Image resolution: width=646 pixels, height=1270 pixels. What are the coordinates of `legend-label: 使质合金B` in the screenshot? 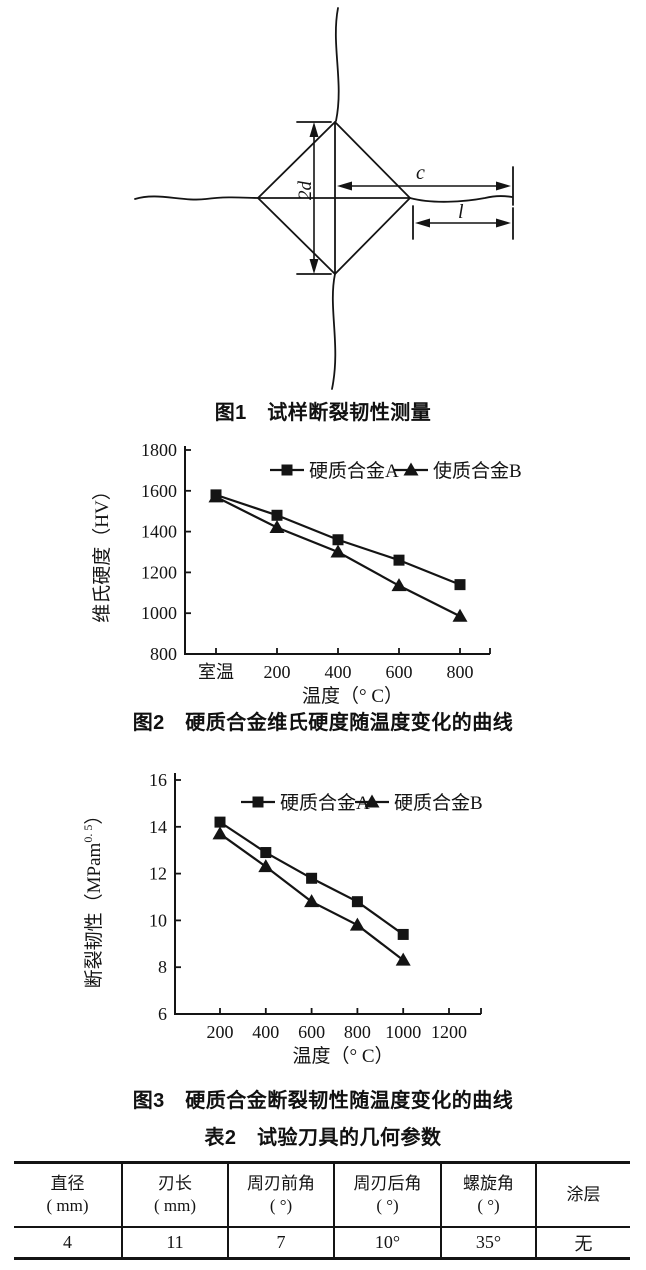 It's located at (477, 471).